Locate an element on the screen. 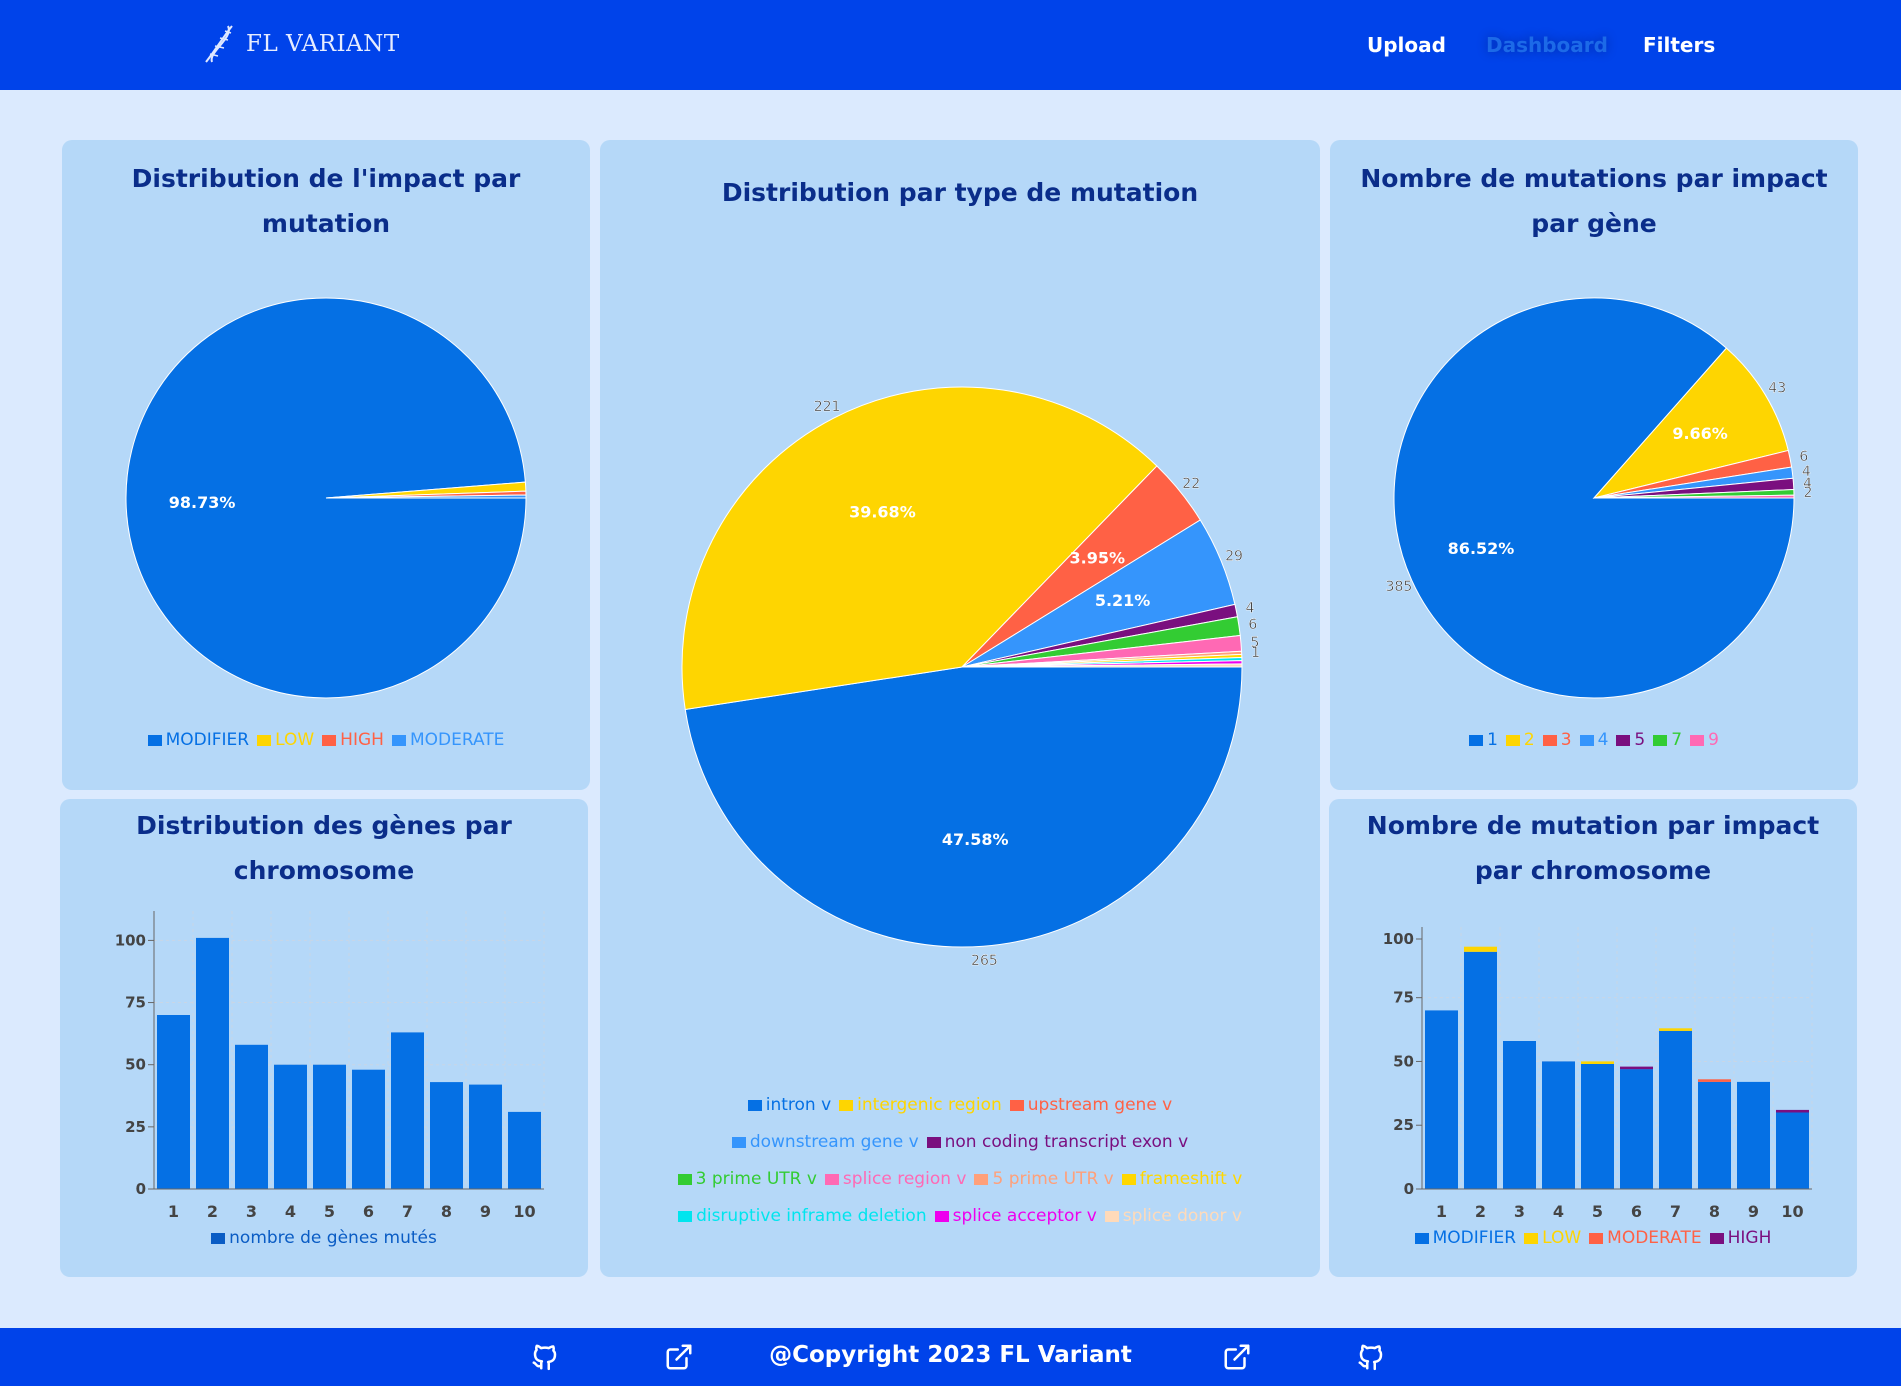 The width and height of the screenshot is (1901, 1386). slice-percent-label: 86.52% is located at coordinates (1481, 548).